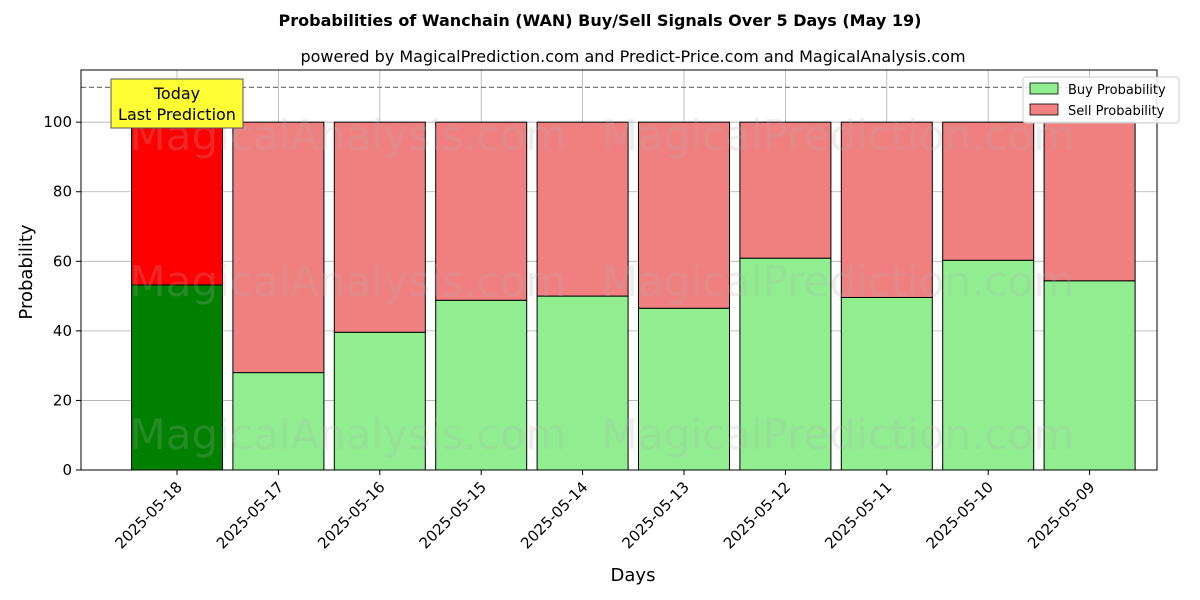 This screenshot has width=1200, height=600. Describe the element at coordinates (351, 515) in the screenshot. I see `x-tick-label: 2025-05-16` at that location.